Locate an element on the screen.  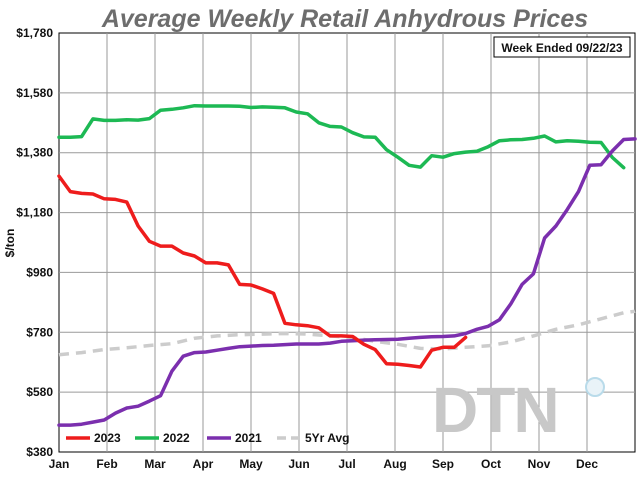
logo-dot-icon is located at coordinates (595, 387).